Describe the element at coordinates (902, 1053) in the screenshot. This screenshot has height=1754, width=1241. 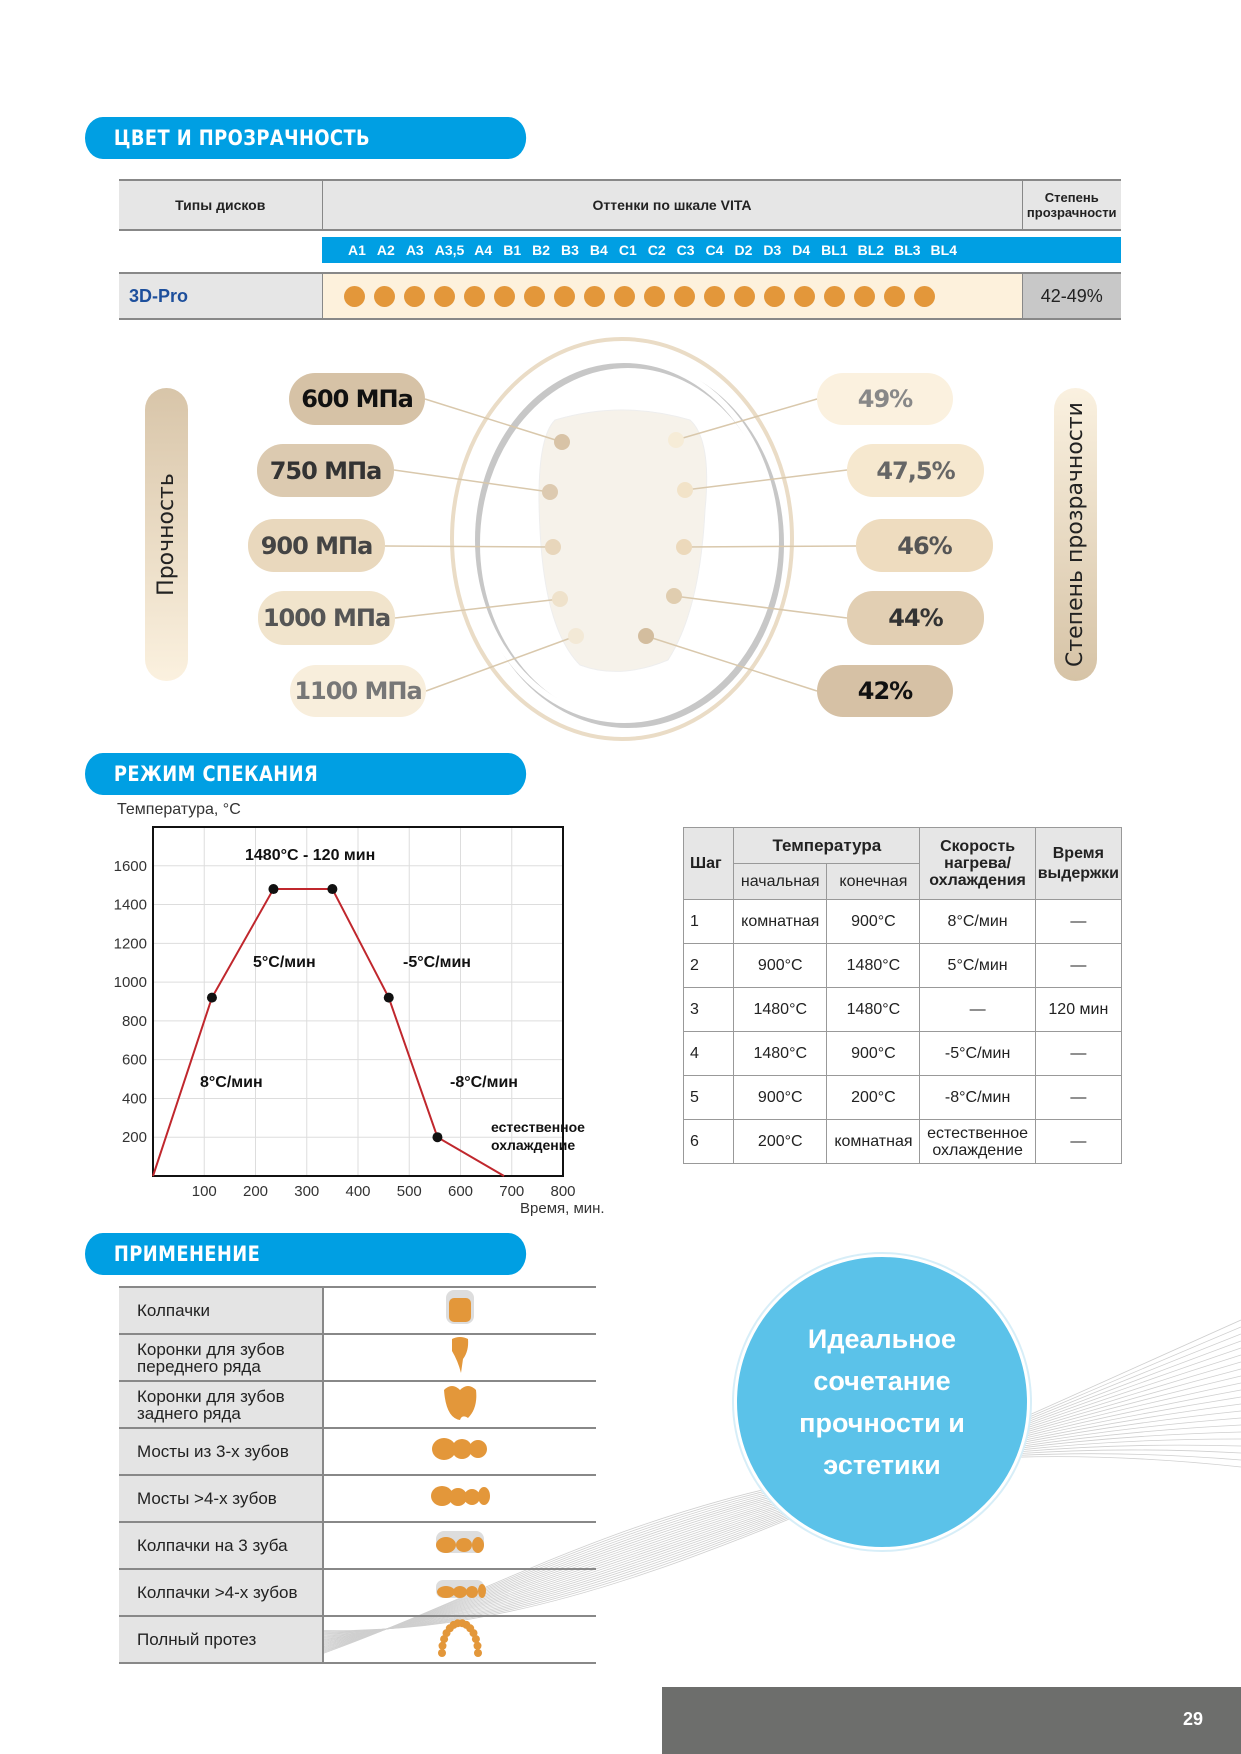
I see `table-row: 4 1480°С 900°С -5°С/мин —` at that location.